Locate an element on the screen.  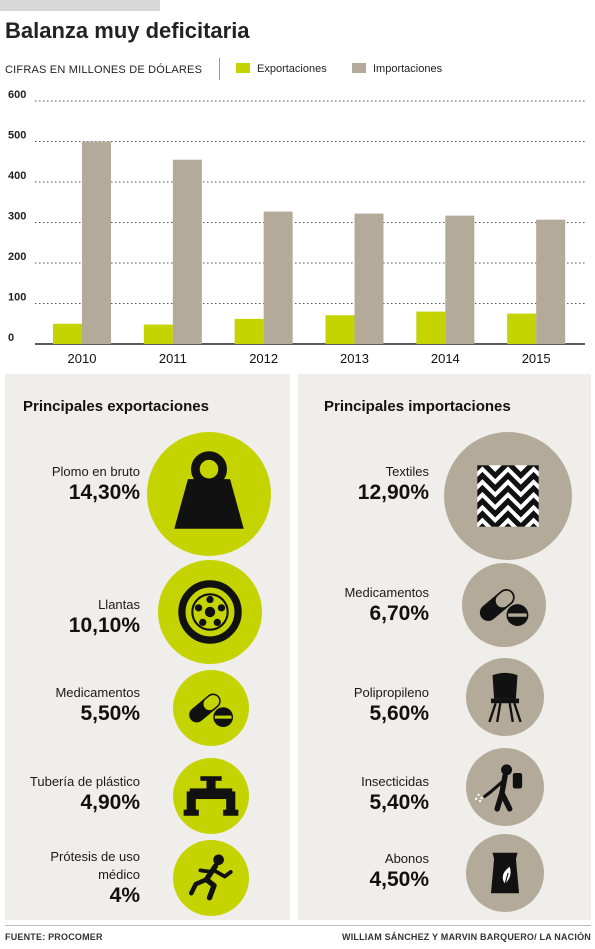
footer-source: FUENTE: PROCOMER is located at coordinates (54, 937).